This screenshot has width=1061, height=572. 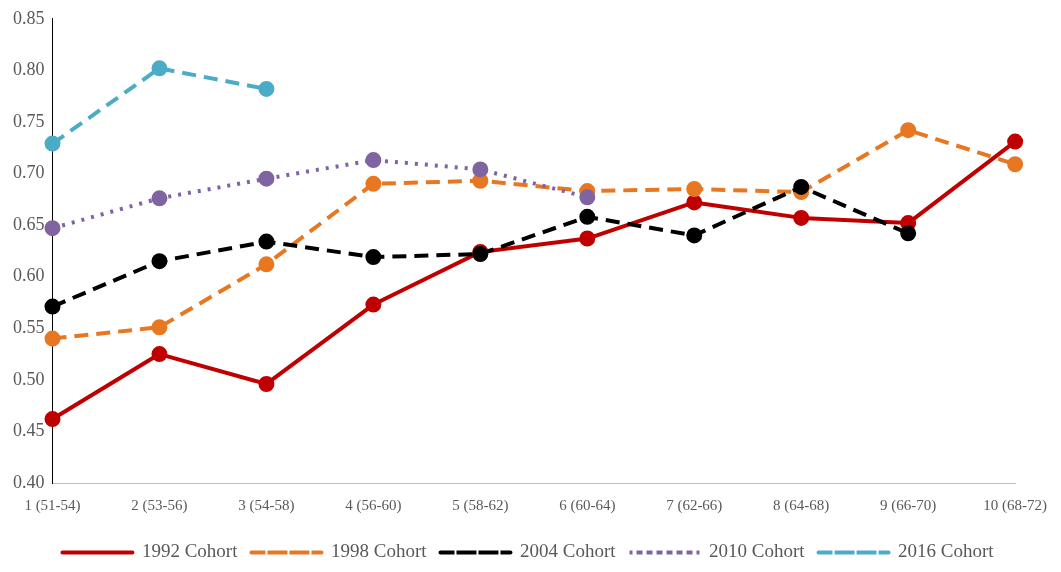 What do you see at coordinates (29, 275) in the screenshot?
I see `y-tick-label: 0.60` at bounding box center [29, 275].